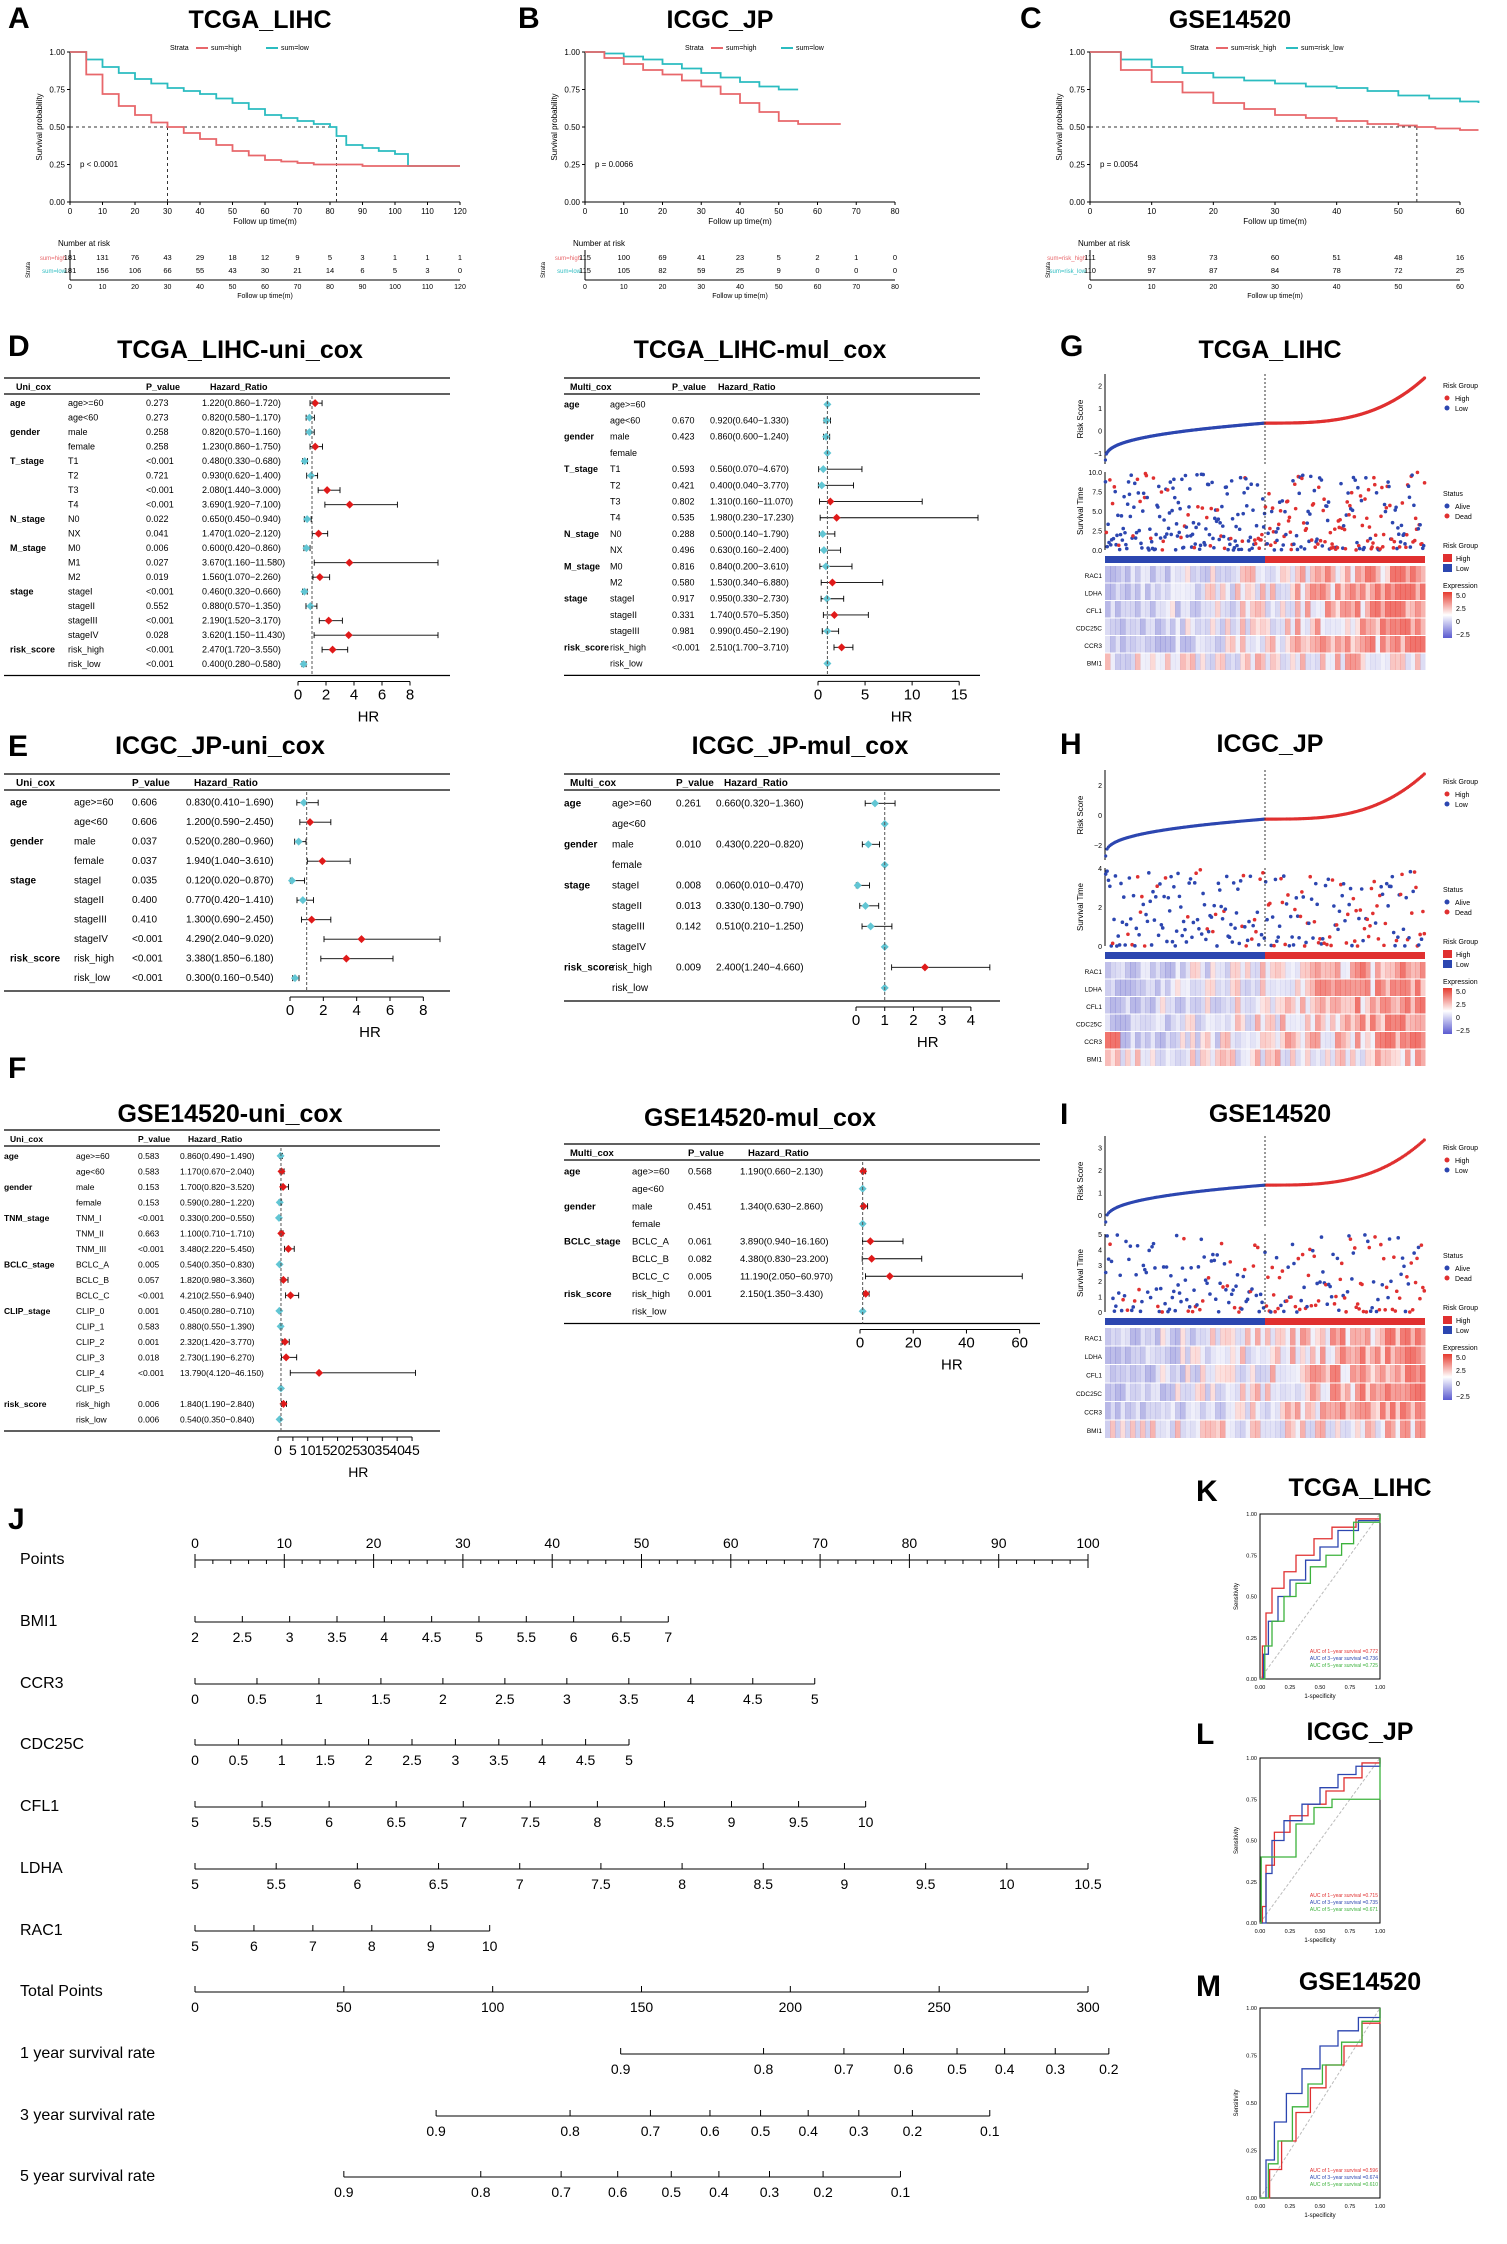 This screenshot has width=1507, height=2244. Describe the element at coordinates (1066, 259) in the screenshot. I see `km-risk-row-high-label: sum=risk_high` at that location.